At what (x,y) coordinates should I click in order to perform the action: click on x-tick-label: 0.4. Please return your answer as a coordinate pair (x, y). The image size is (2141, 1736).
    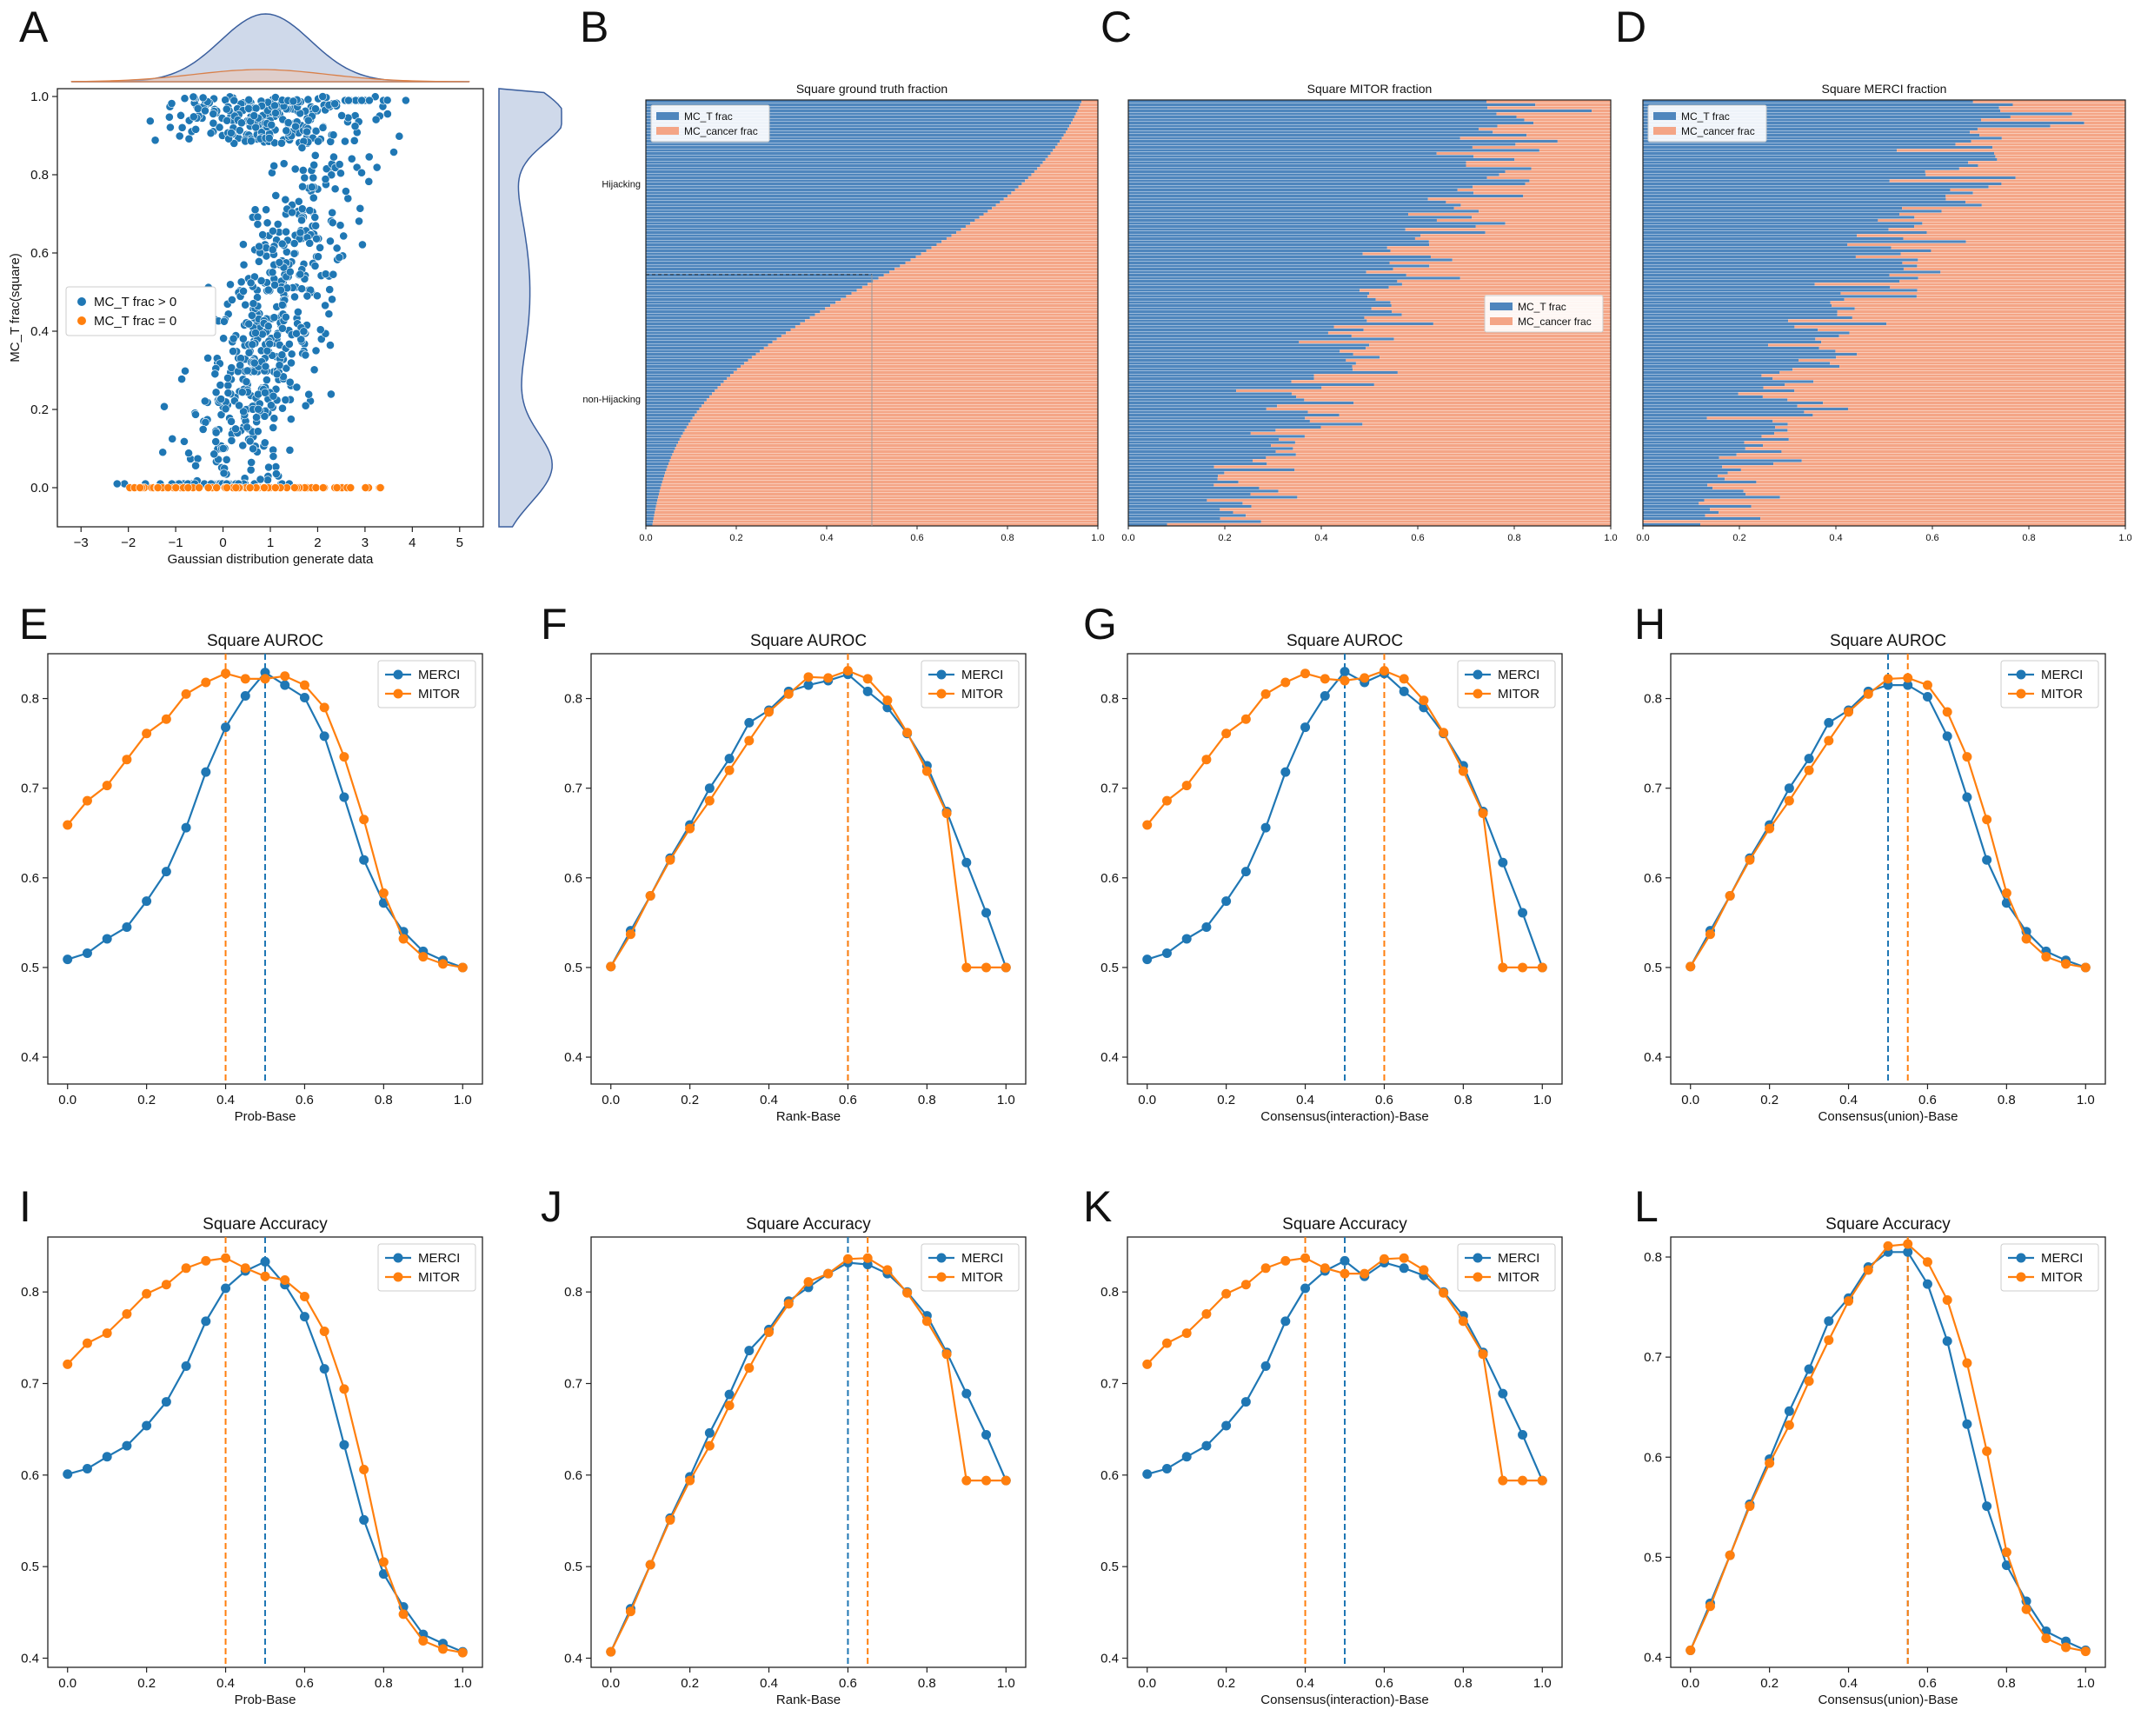
    Looking at the image, I should click on (1848, 1100).